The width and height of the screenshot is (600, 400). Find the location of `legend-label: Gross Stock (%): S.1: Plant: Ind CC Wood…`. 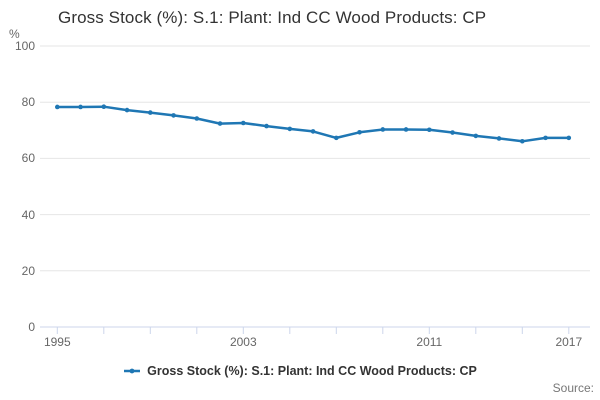

legend-label: Gross Stock (%): S.1: Plant: Ind CC Wood… is located at coordinates (312, 371).